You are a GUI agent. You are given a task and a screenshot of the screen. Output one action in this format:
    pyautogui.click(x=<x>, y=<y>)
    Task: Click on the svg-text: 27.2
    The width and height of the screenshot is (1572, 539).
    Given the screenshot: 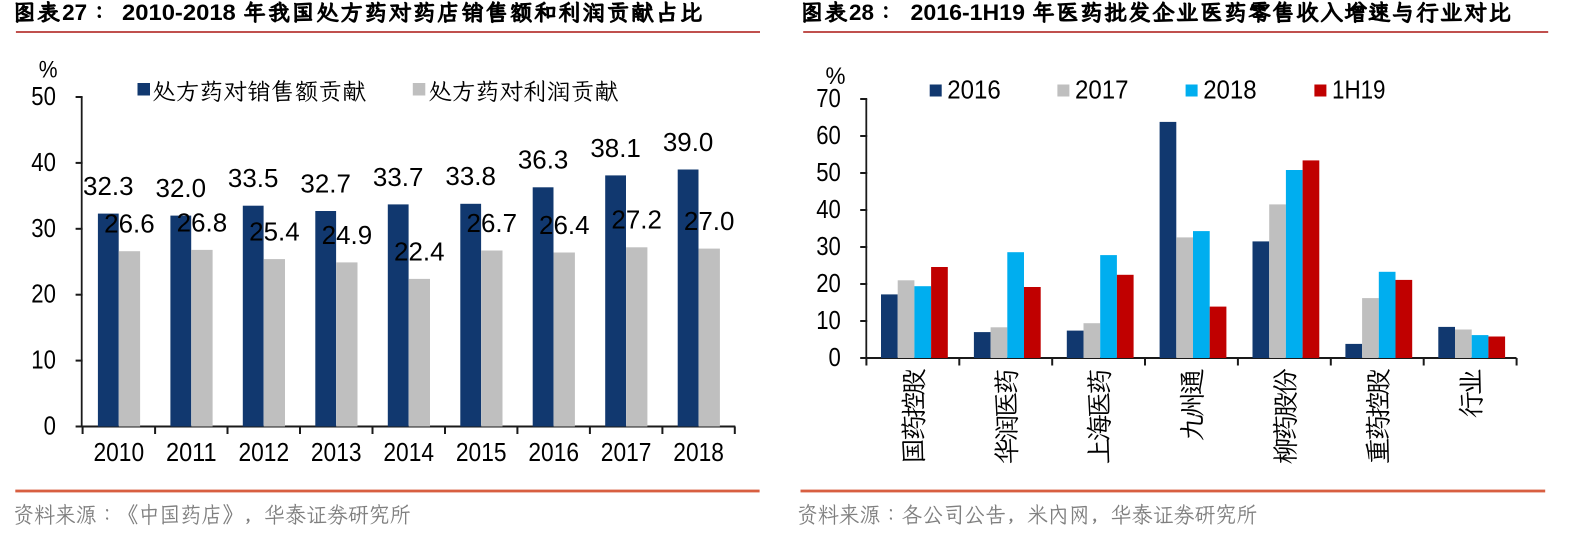 What is the action you would take?
    pyautogui.click(x=636, y=221)
    